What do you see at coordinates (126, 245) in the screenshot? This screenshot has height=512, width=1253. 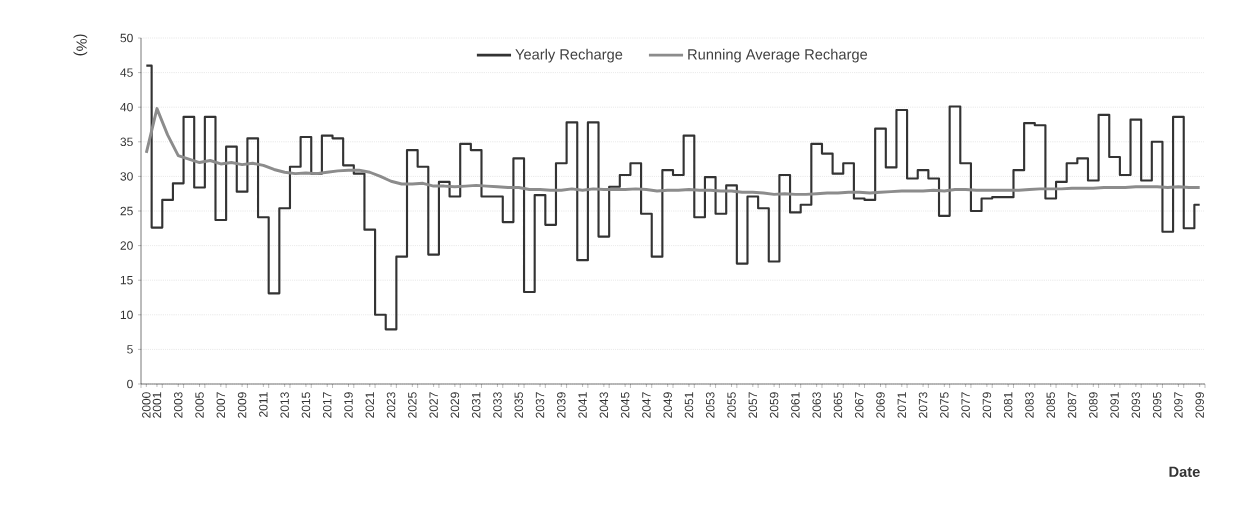 I see `y-tick-label: 20` at bounding box center [126, 245].